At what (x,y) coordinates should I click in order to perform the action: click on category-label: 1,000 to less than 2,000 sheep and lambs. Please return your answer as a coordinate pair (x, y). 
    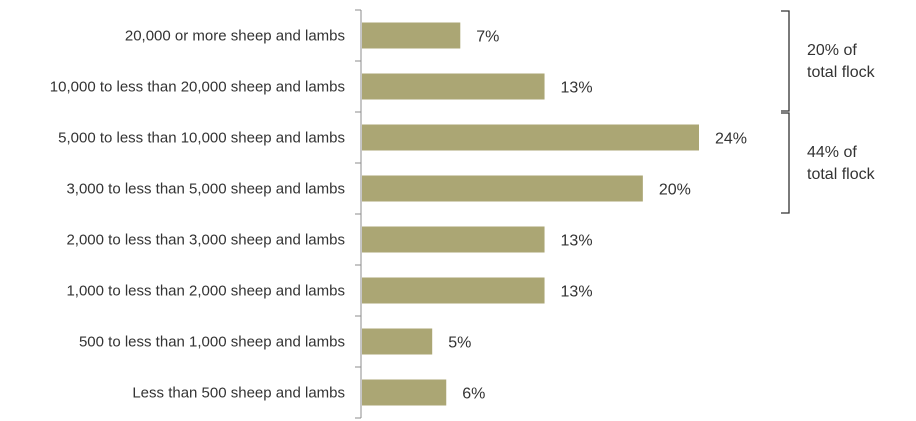
    Looking at the image, I should click on (205, 291).